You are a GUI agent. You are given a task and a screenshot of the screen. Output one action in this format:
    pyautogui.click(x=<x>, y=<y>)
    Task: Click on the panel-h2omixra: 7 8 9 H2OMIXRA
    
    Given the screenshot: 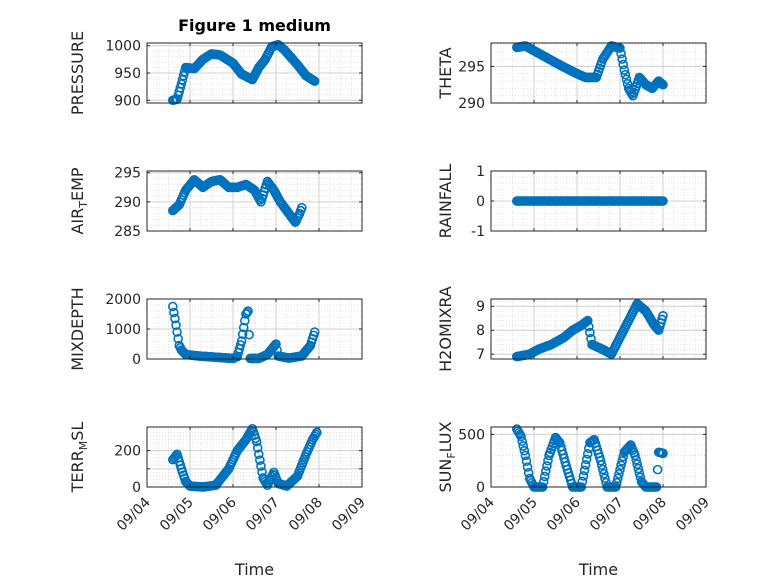 What is the action you would take?
    pyautogui.click(x=571, y=329)
    